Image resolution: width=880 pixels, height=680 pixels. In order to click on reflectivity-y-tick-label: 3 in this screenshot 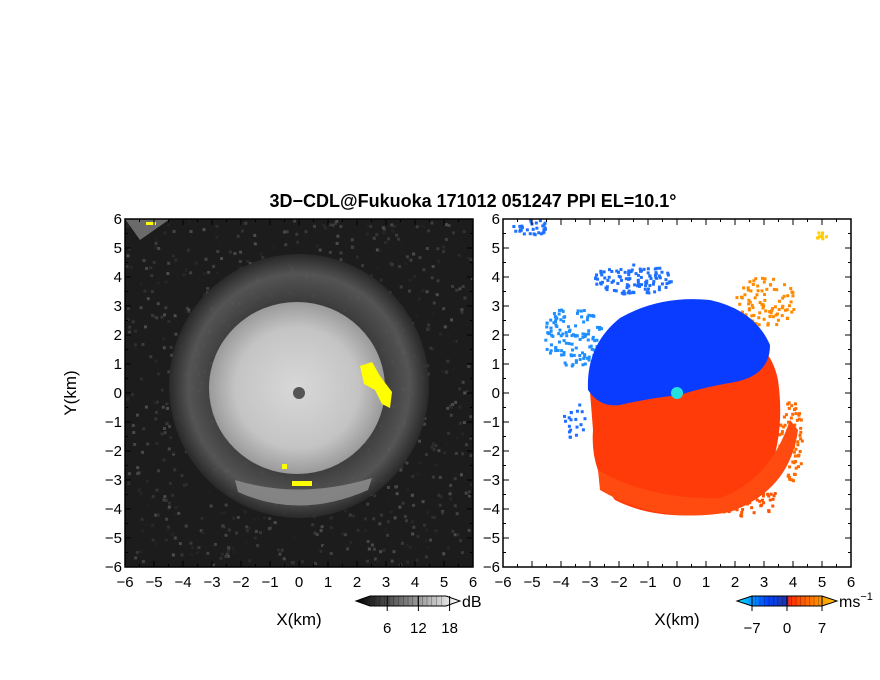, I will do `click(118, 306)`.